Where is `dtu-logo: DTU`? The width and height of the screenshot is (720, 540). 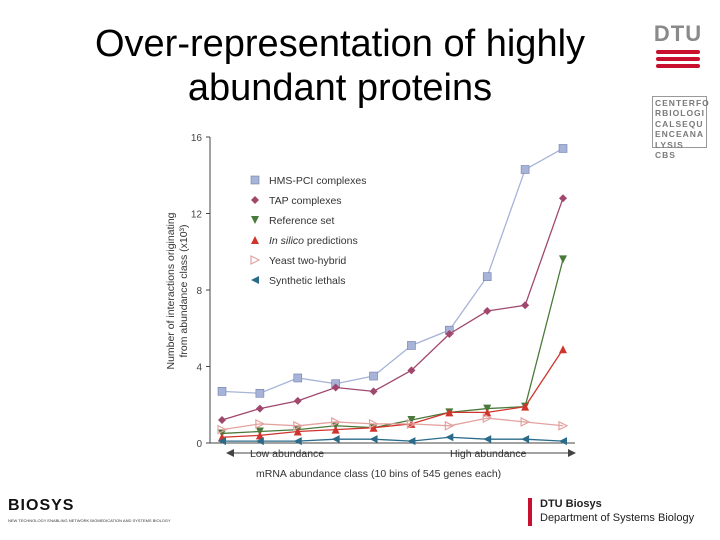 dtu-logo: DTU is located at coordinates (678, 46).